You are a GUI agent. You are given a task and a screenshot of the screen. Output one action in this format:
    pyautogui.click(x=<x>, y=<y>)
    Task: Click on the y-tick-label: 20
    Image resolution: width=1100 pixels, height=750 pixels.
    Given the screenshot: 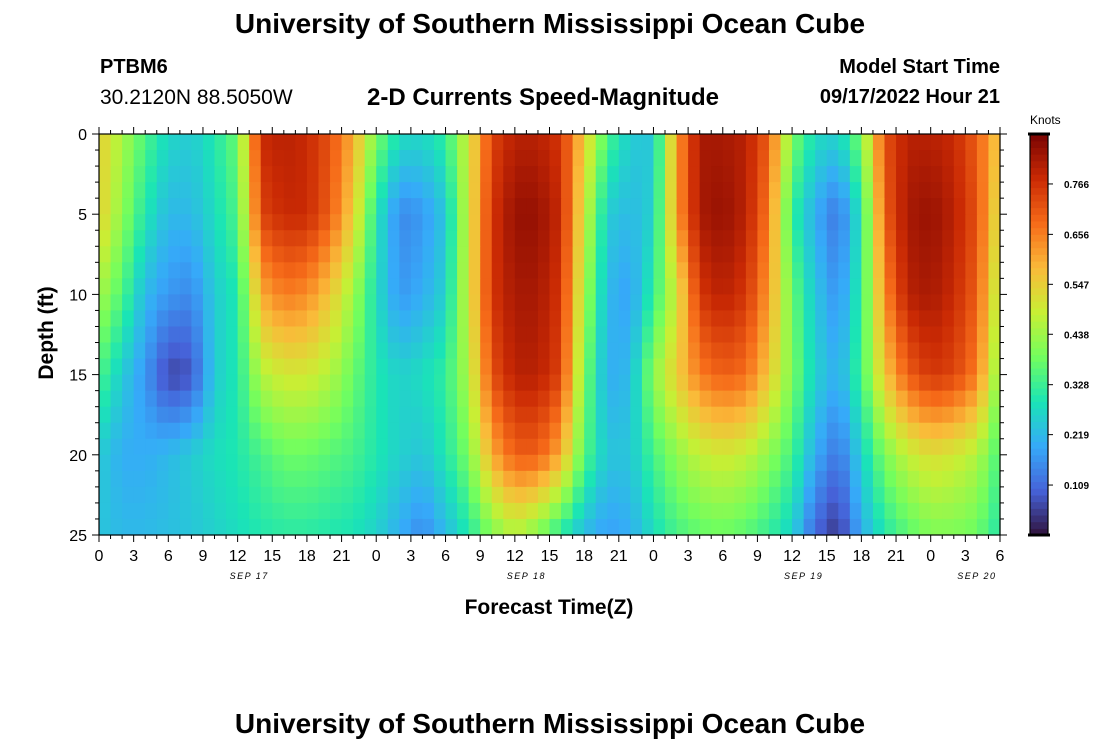 What is the action you would take?
    pyautogui.click(x=78, y=456)
    